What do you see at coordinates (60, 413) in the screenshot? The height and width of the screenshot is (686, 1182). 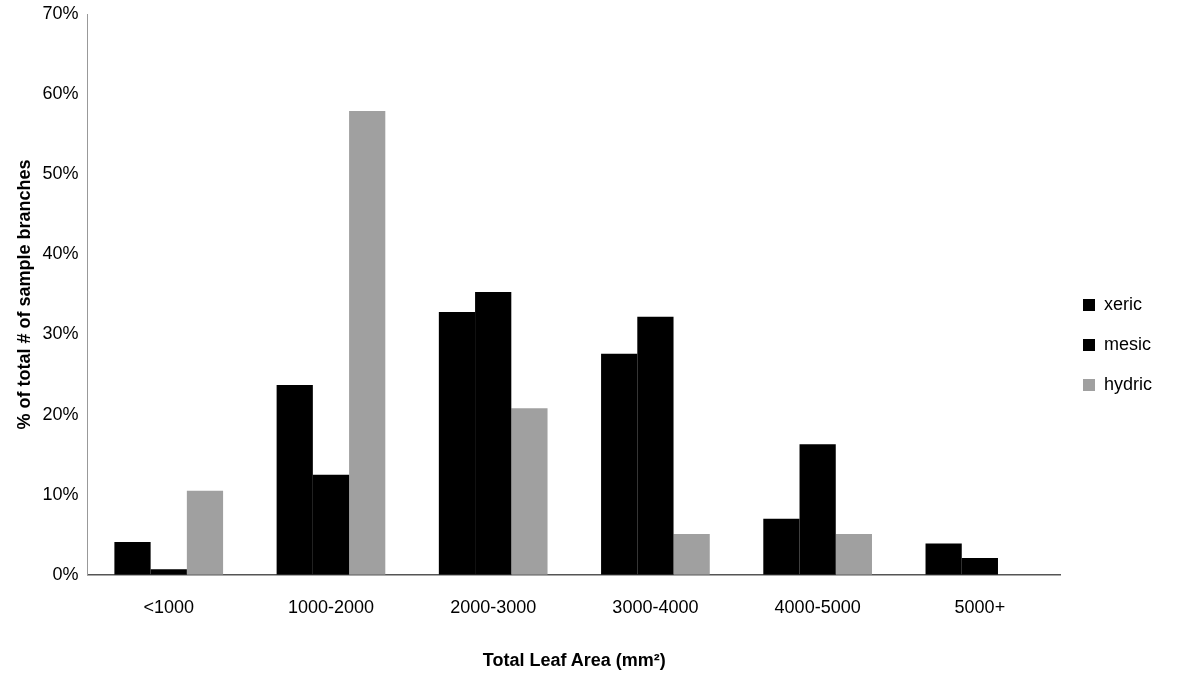 I see `y-tick-label: 20%` at bounding box center [60, 413].